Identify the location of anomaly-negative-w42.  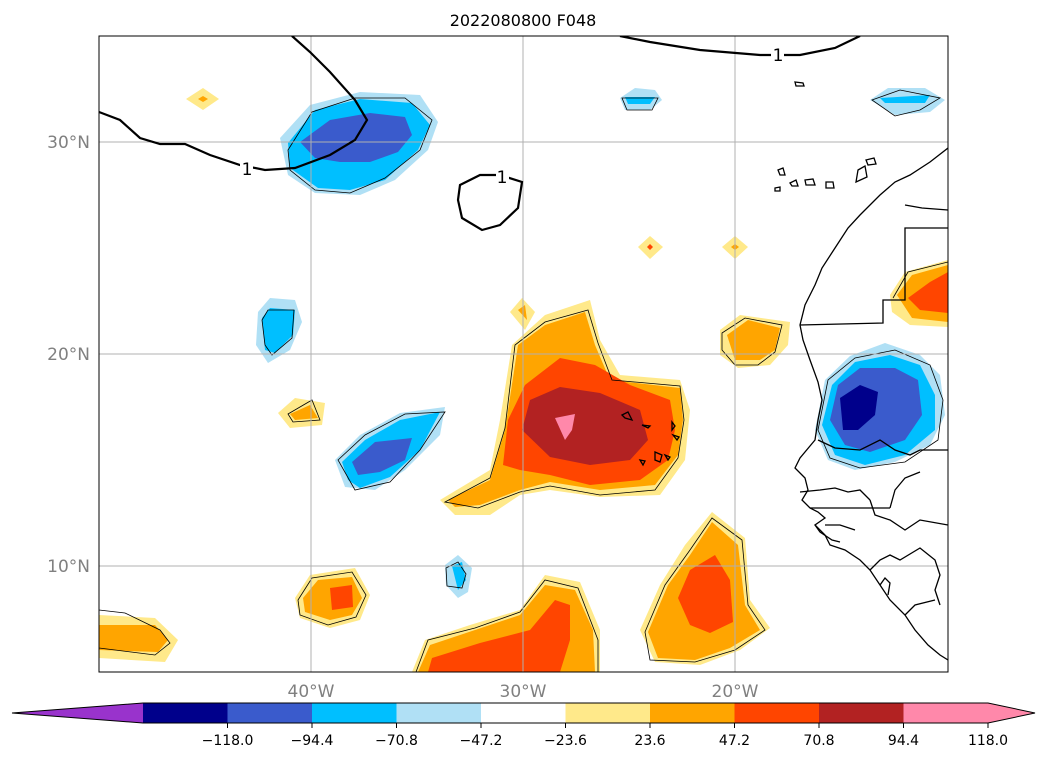
(279, 330).